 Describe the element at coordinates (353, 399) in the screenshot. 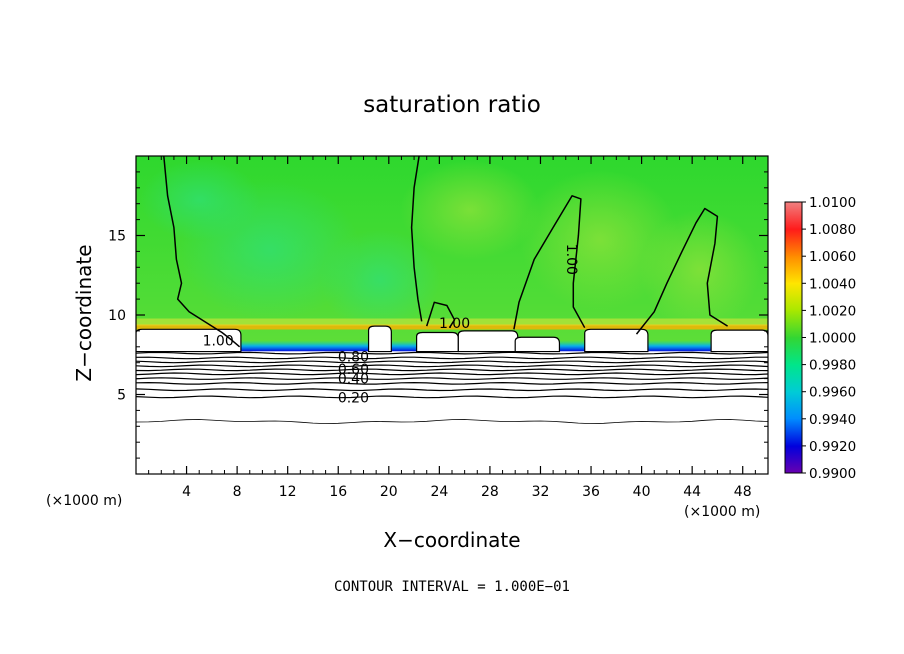

I see `contour-label: 0.20` at that location.